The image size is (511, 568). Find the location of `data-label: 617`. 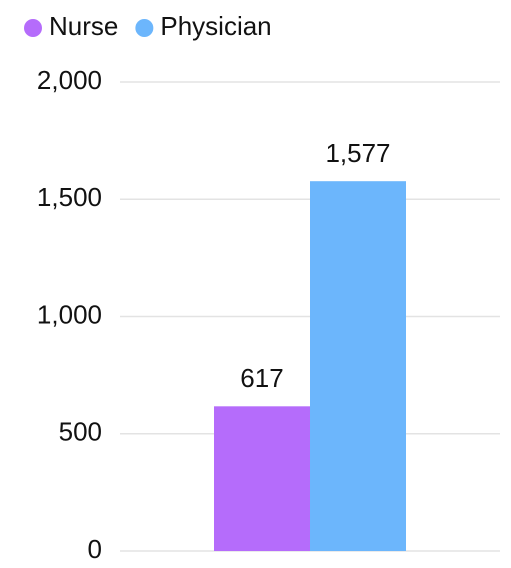

data-label: 617 is located at coordinates (261, 378).